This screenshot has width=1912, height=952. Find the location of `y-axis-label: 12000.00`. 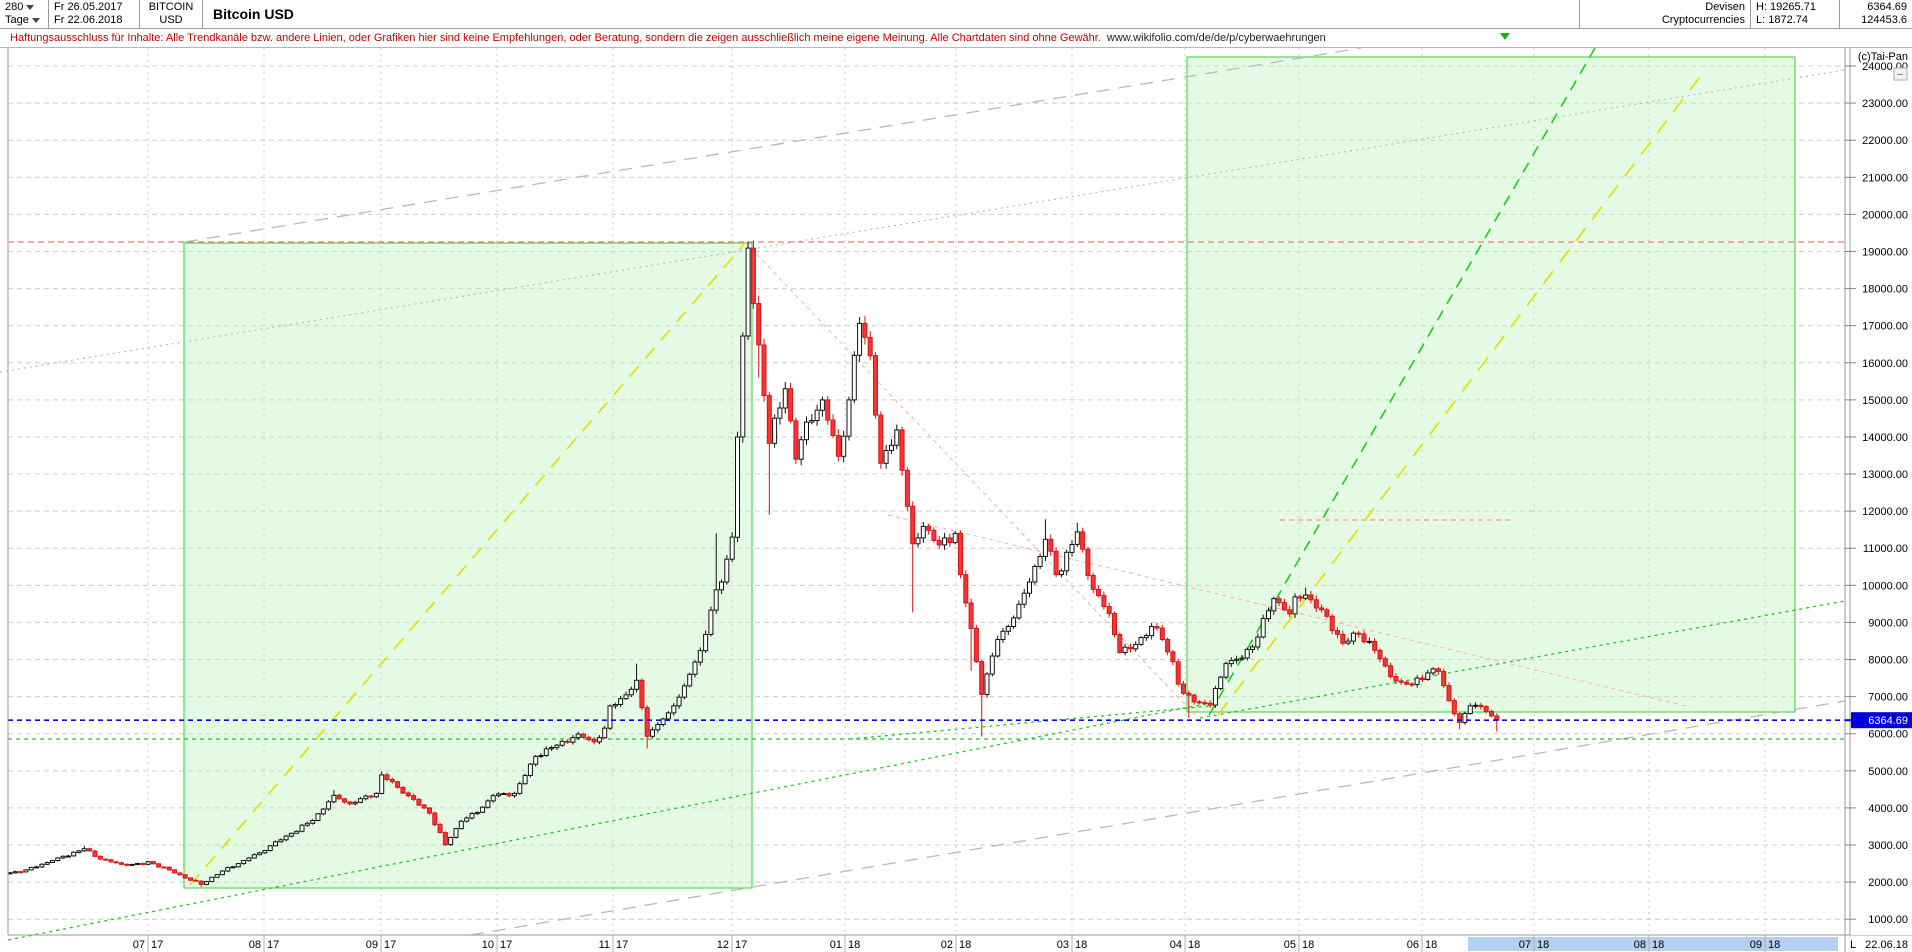

y-axis-label: 12000.00 is located at coordinates (1885, 512).